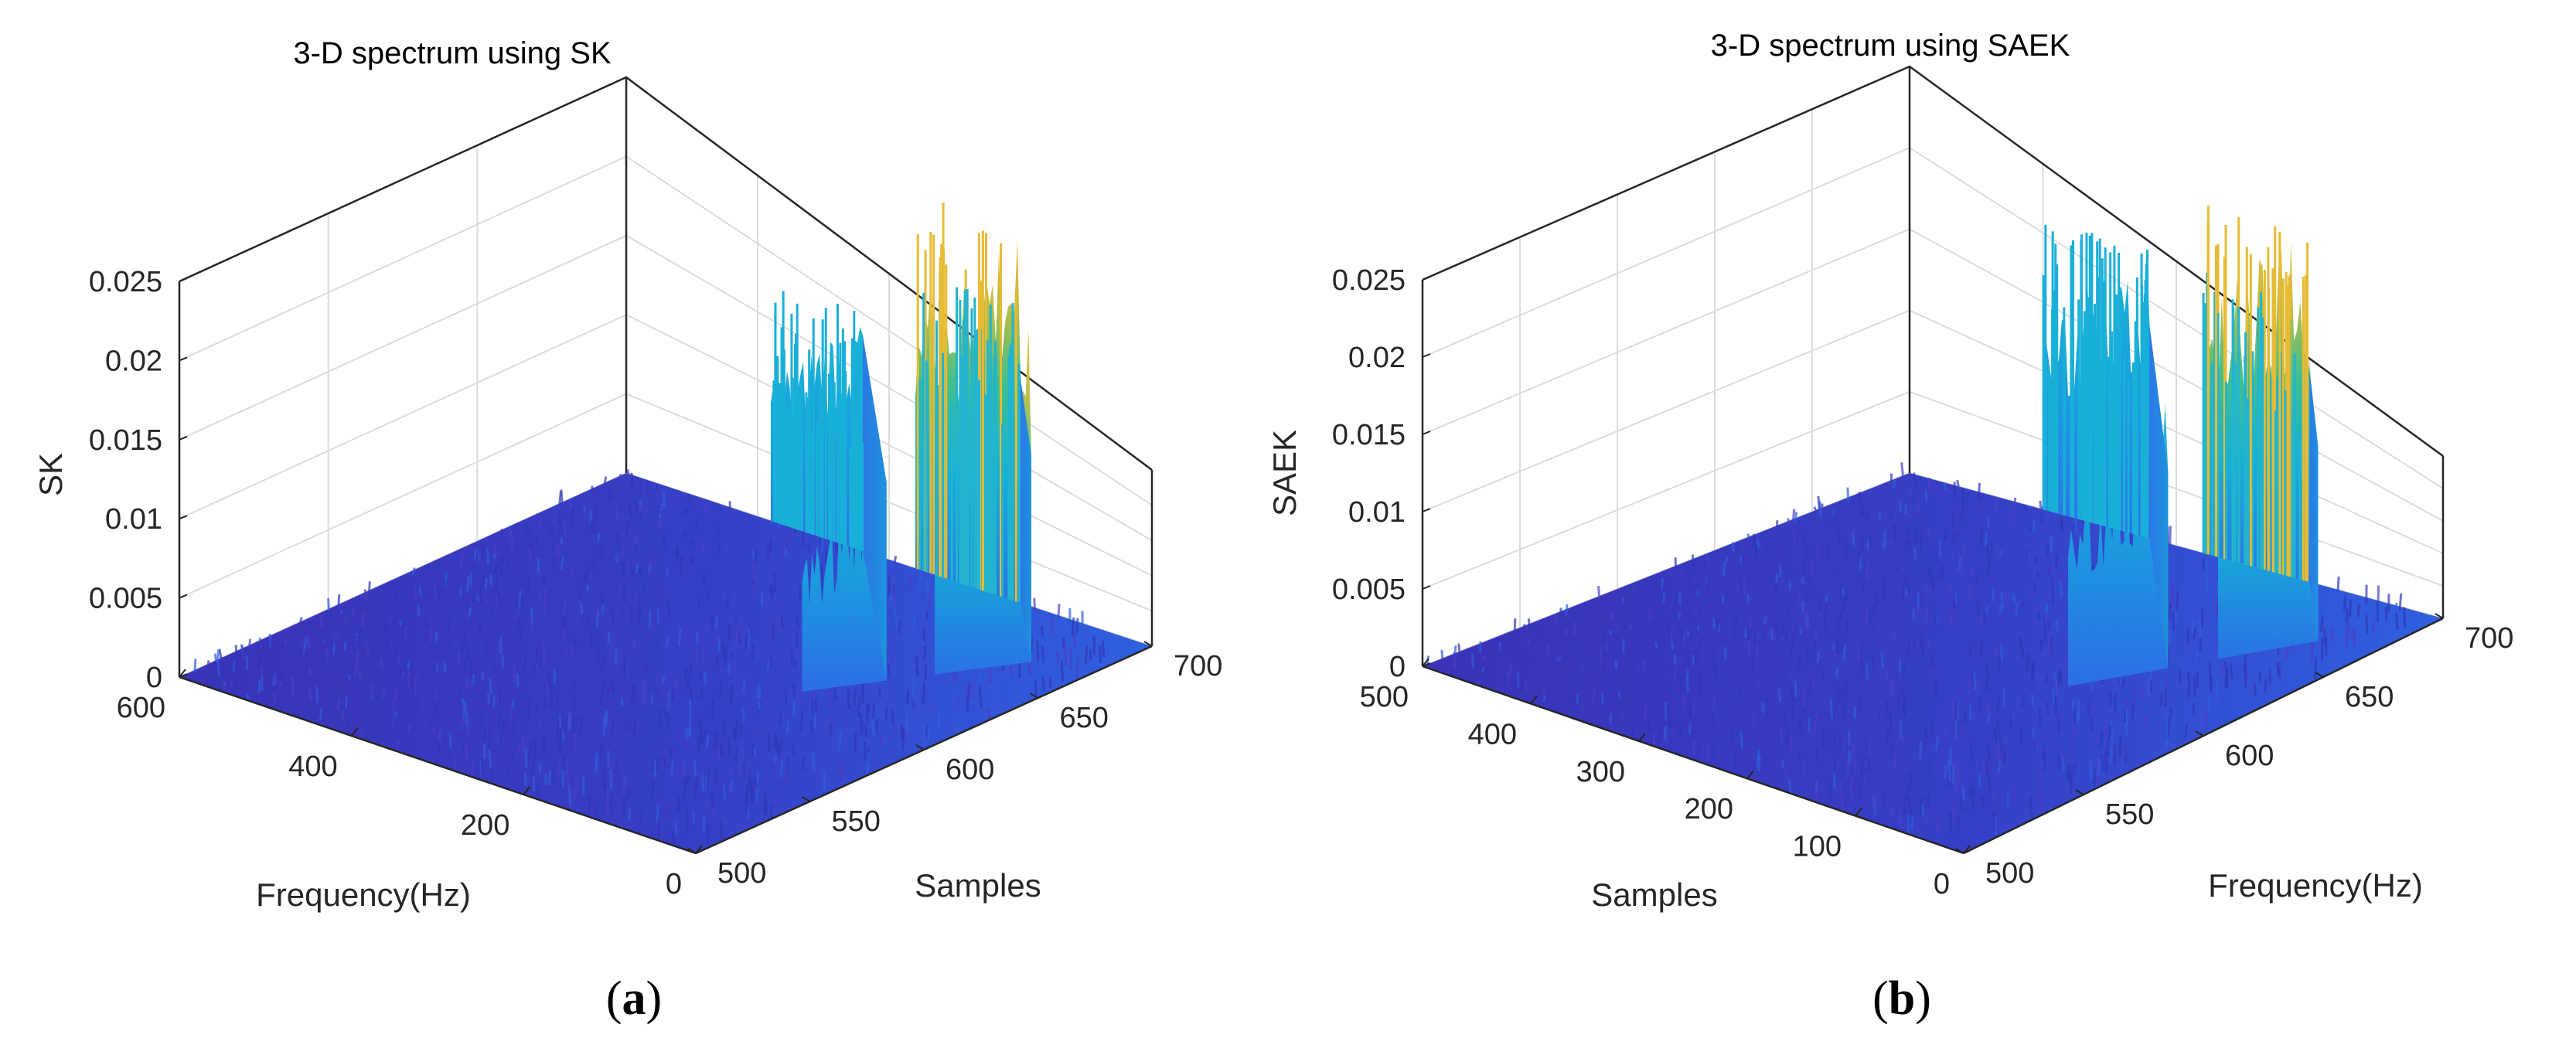  I want to click on z-tick-label: 0.025, so click(1369, 280).